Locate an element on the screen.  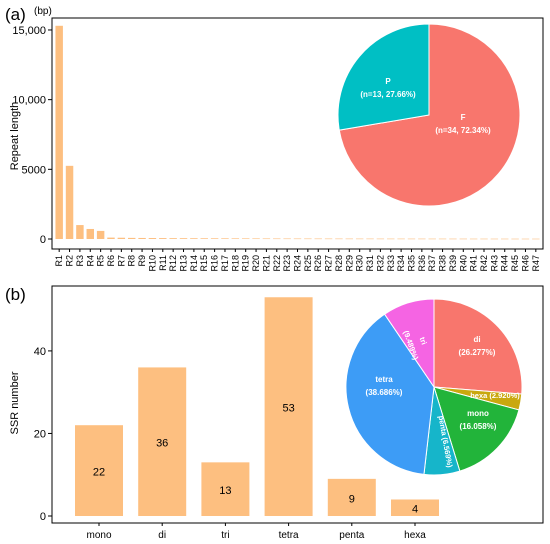
xtick-label-R34: R34 is located at coordinates (401, 263).